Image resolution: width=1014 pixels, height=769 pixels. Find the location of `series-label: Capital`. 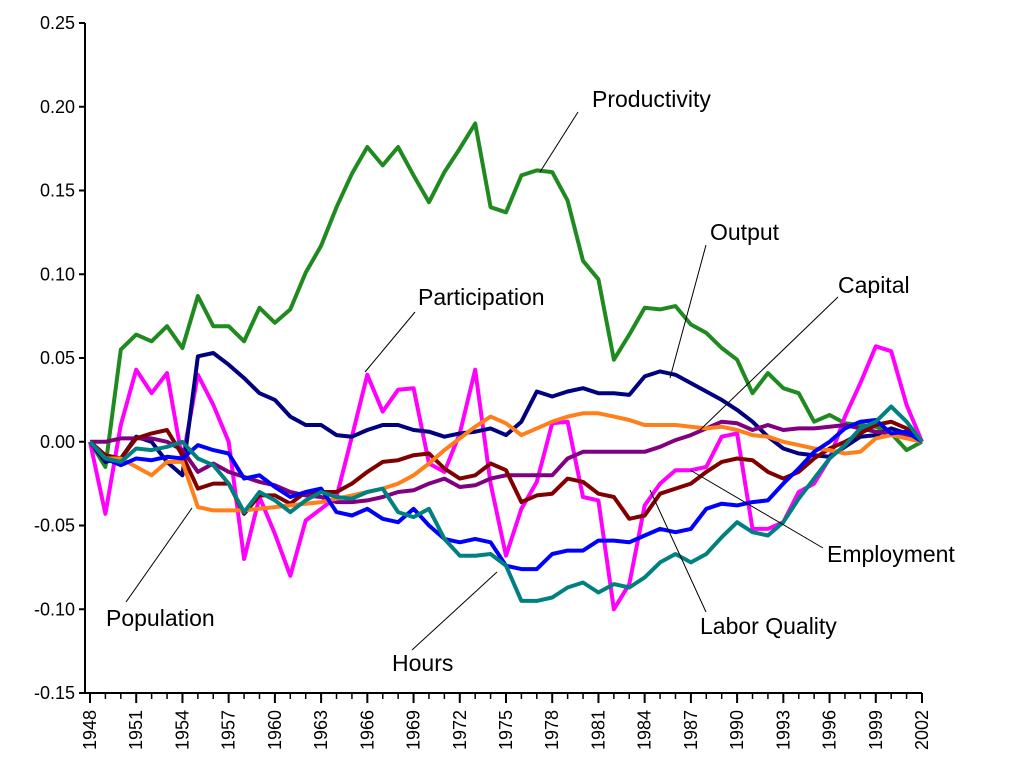

series-label: Capital is located at coordinates (874, 285).